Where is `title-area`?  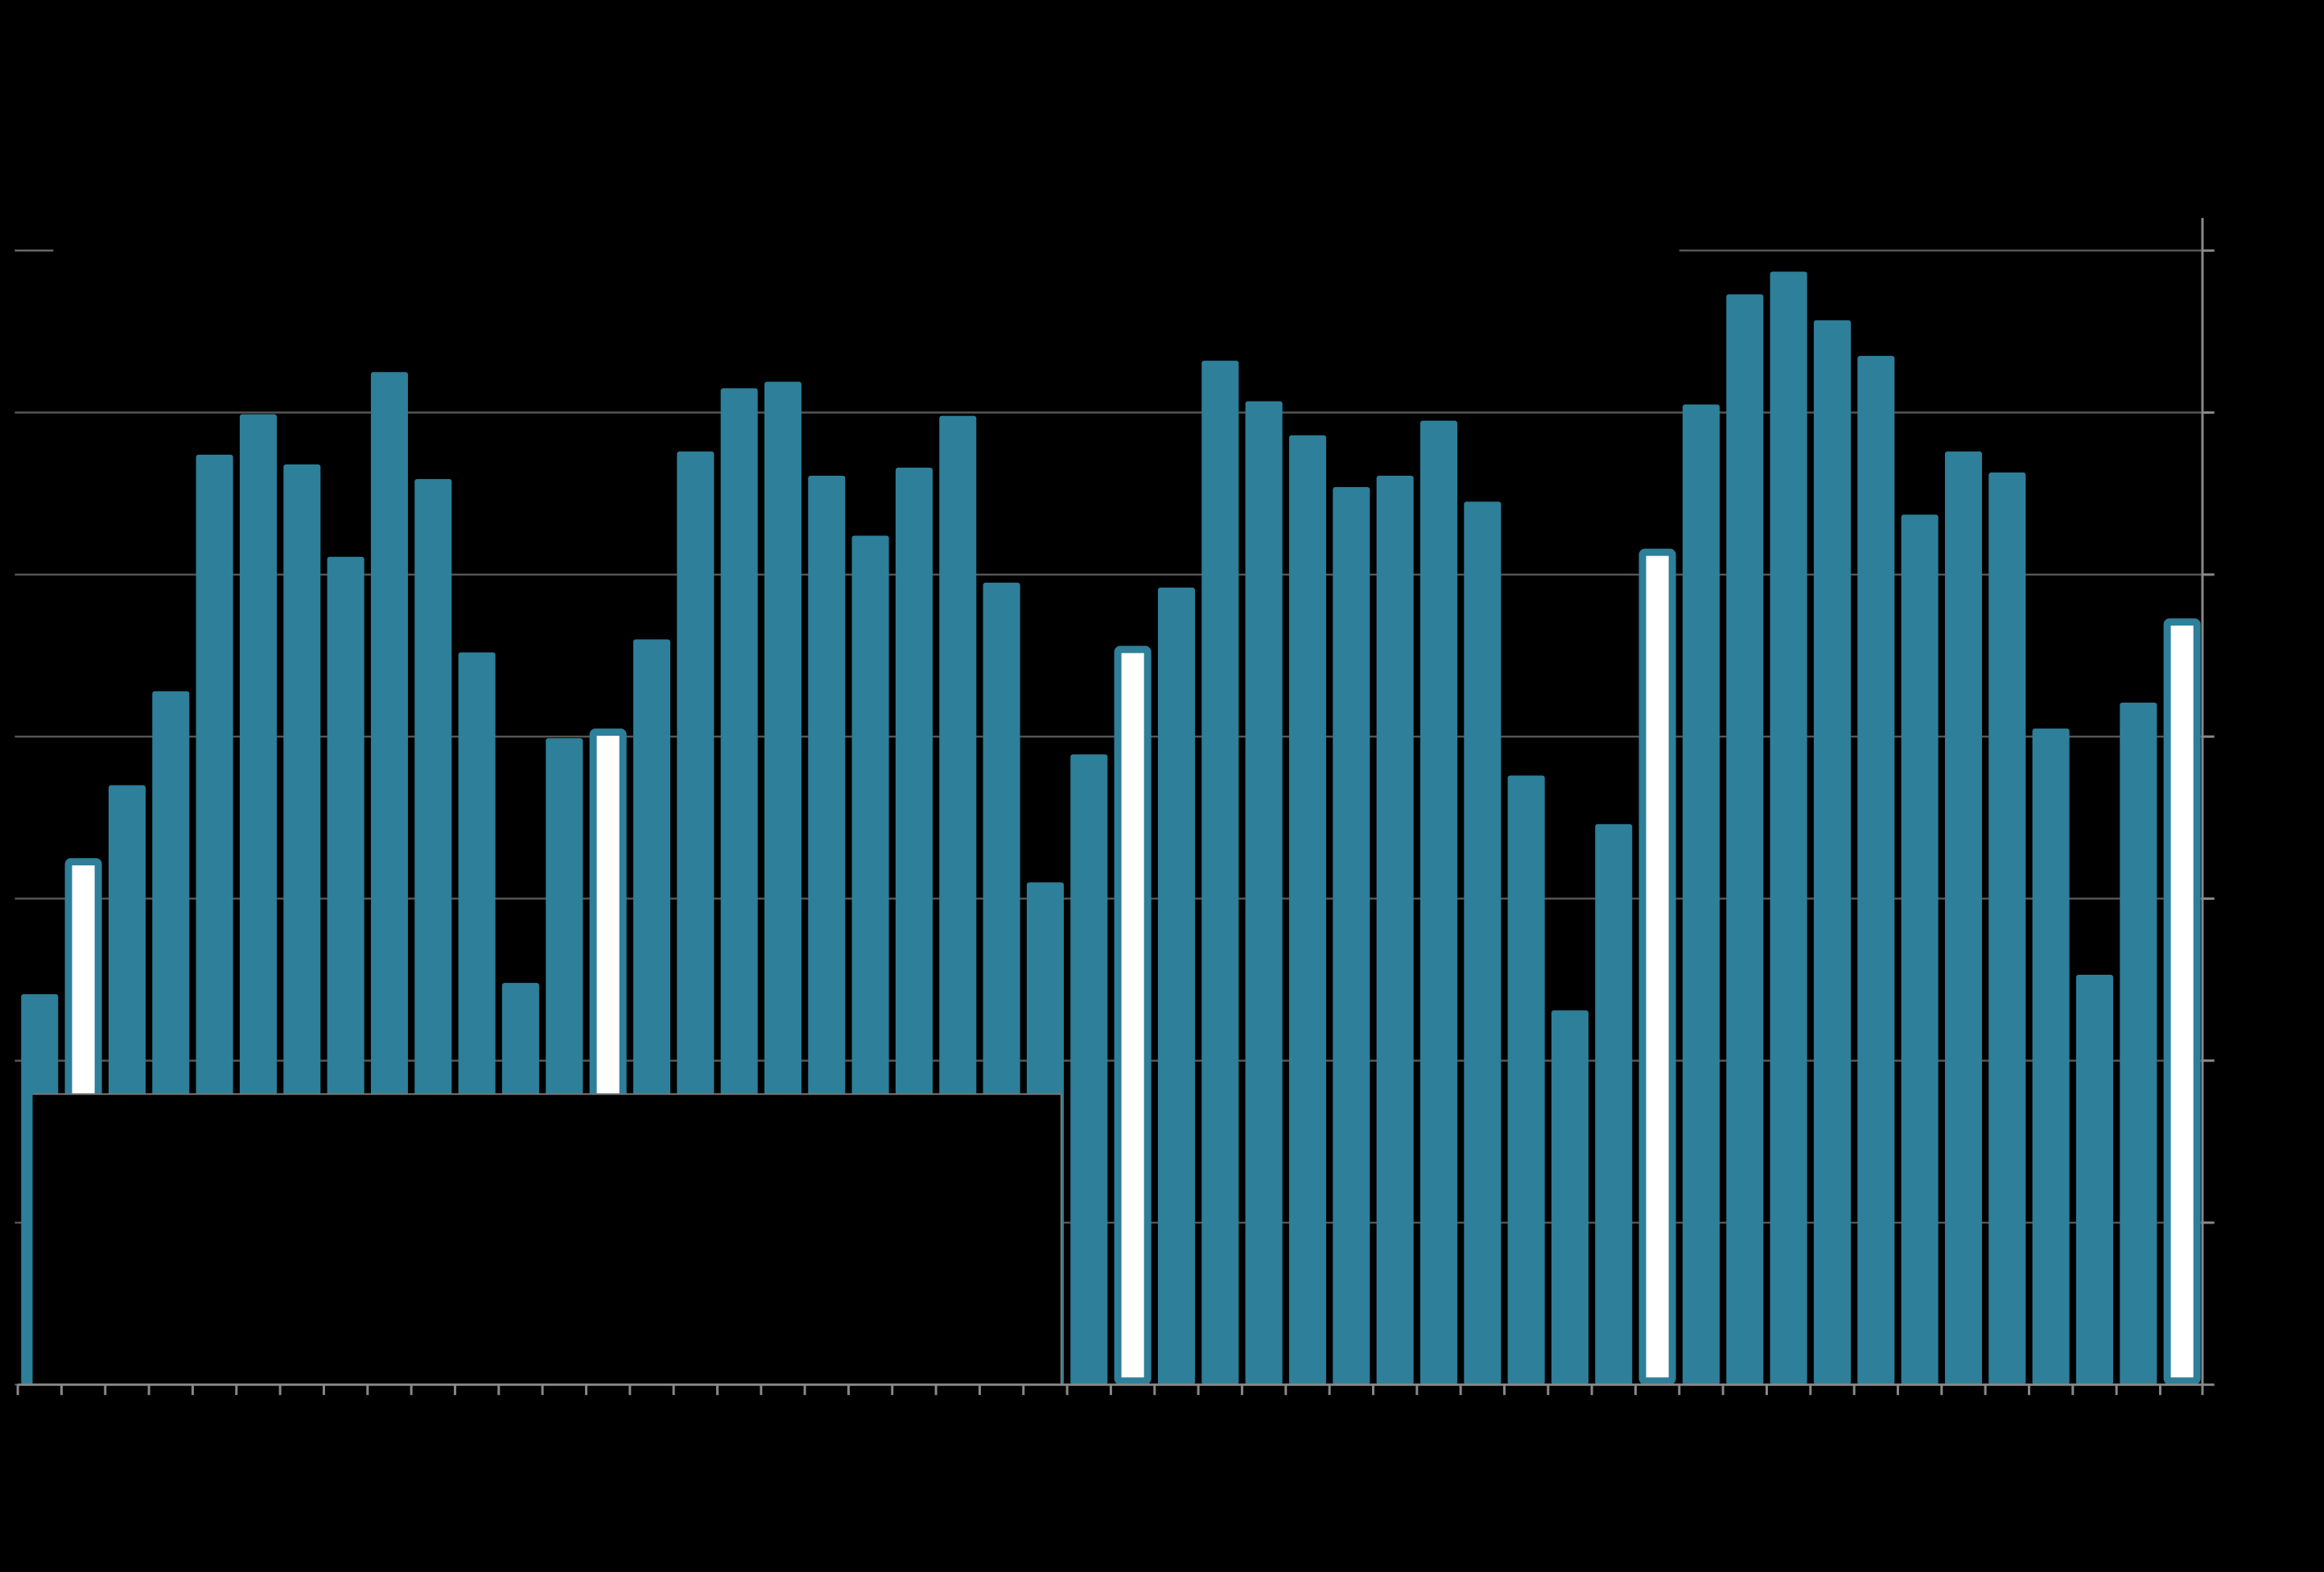 title-area is located at coordinates (866, 248).